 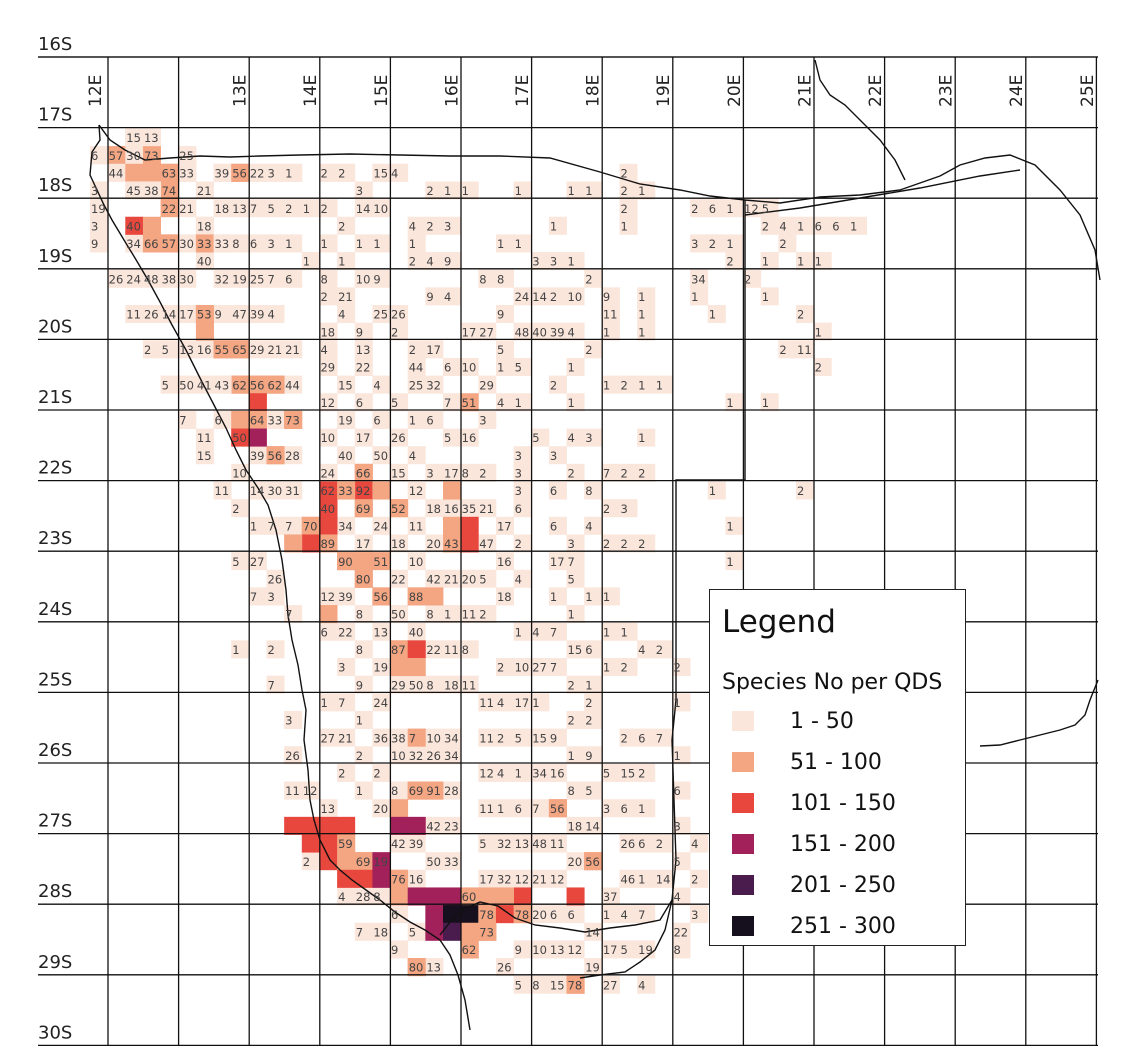 What do you see at coordinates (398, 544) in the screenshot?
I see `qds-count: 18` at bounding box center [398, 544].